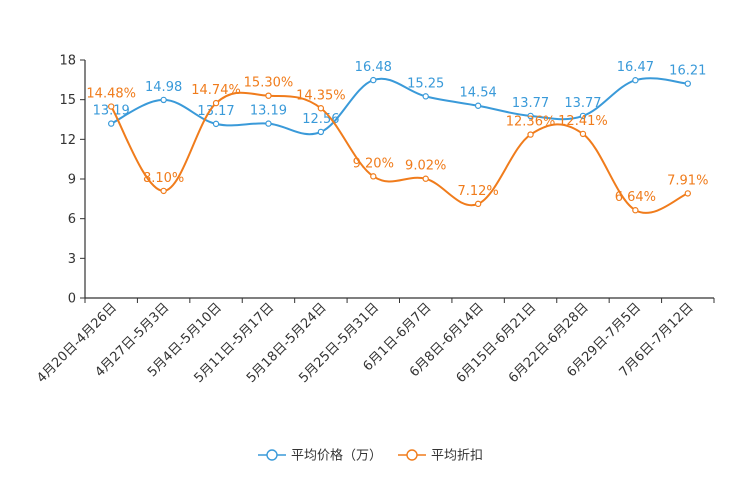 This screenshot has height=496, width=744. Describe the element at coordinates (457, 456) in the screenshot. I see `legend-label-2: 平均折扣` at that location.